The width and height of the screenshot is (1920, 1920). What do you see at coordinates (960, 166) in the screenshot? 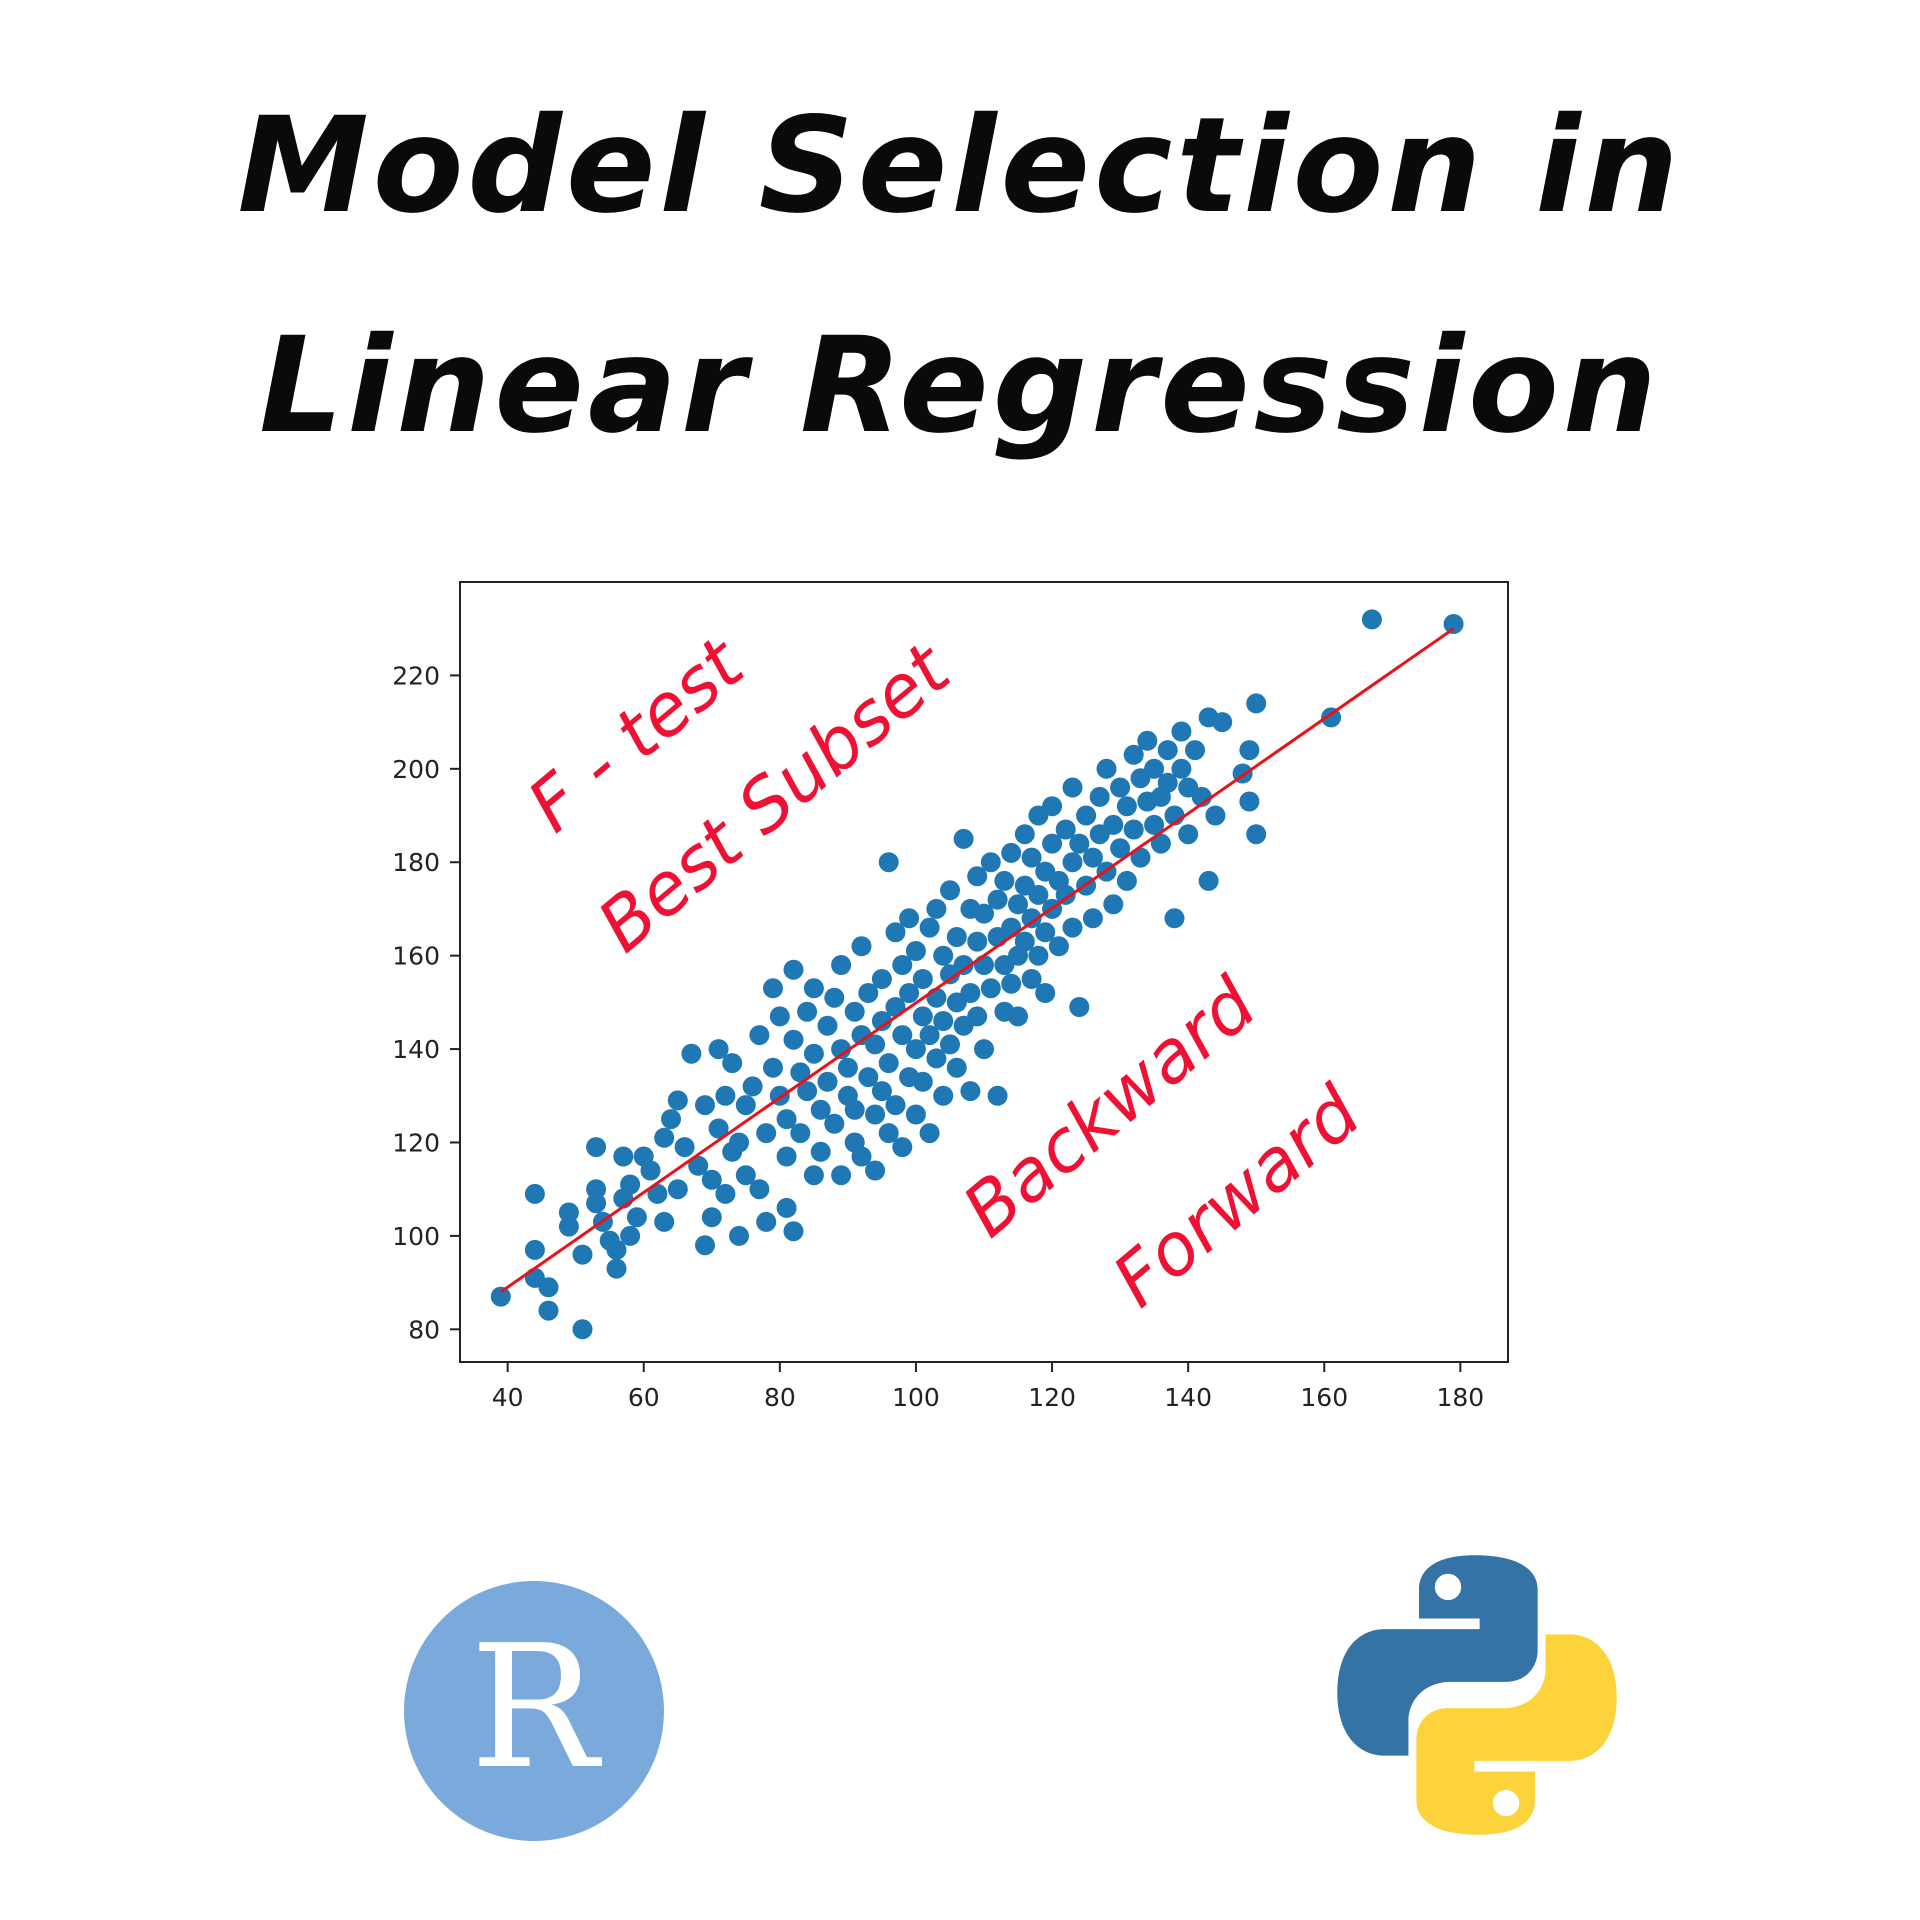
I see `title-line-1: Model Selection in` at bounding box center [960, 166].